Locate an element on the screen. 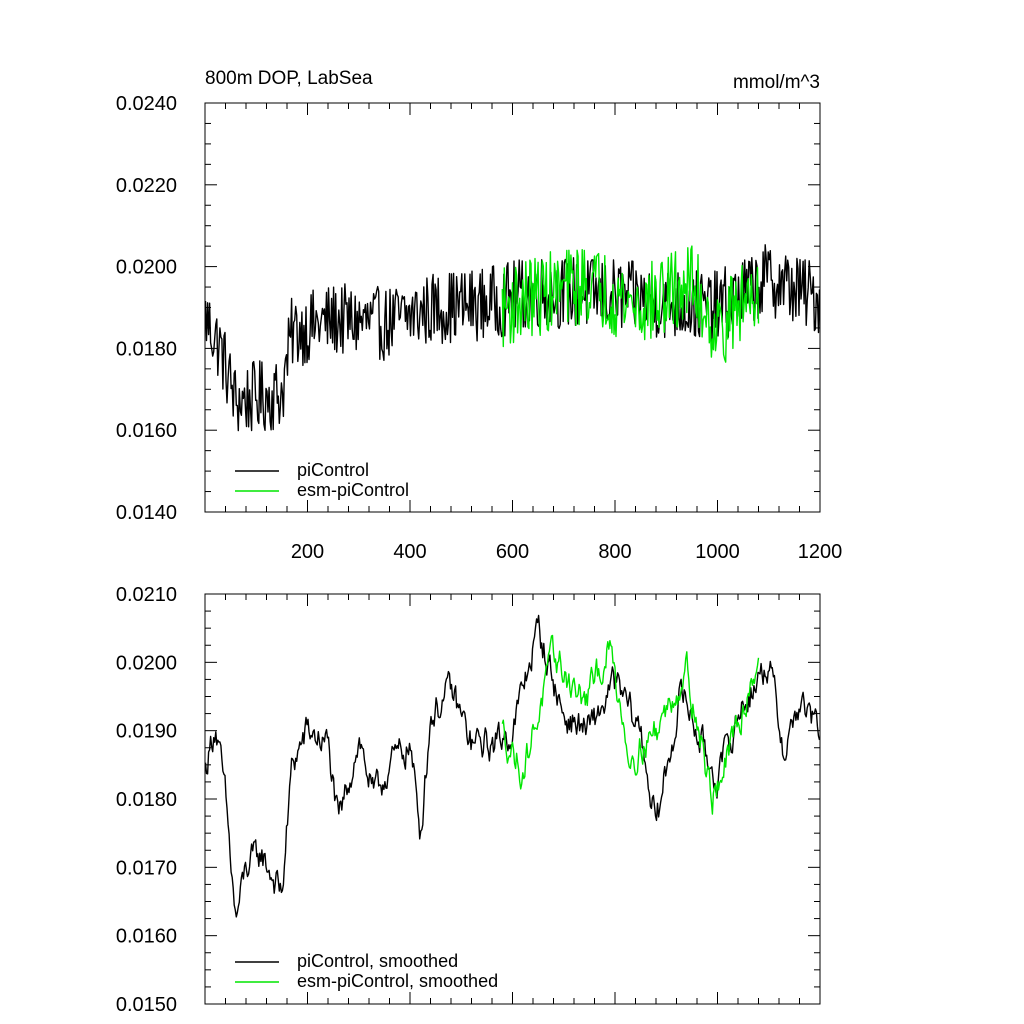  legend-label-picontrol-smoothed: piControl, smoothed is located at coordinates (377, 961).